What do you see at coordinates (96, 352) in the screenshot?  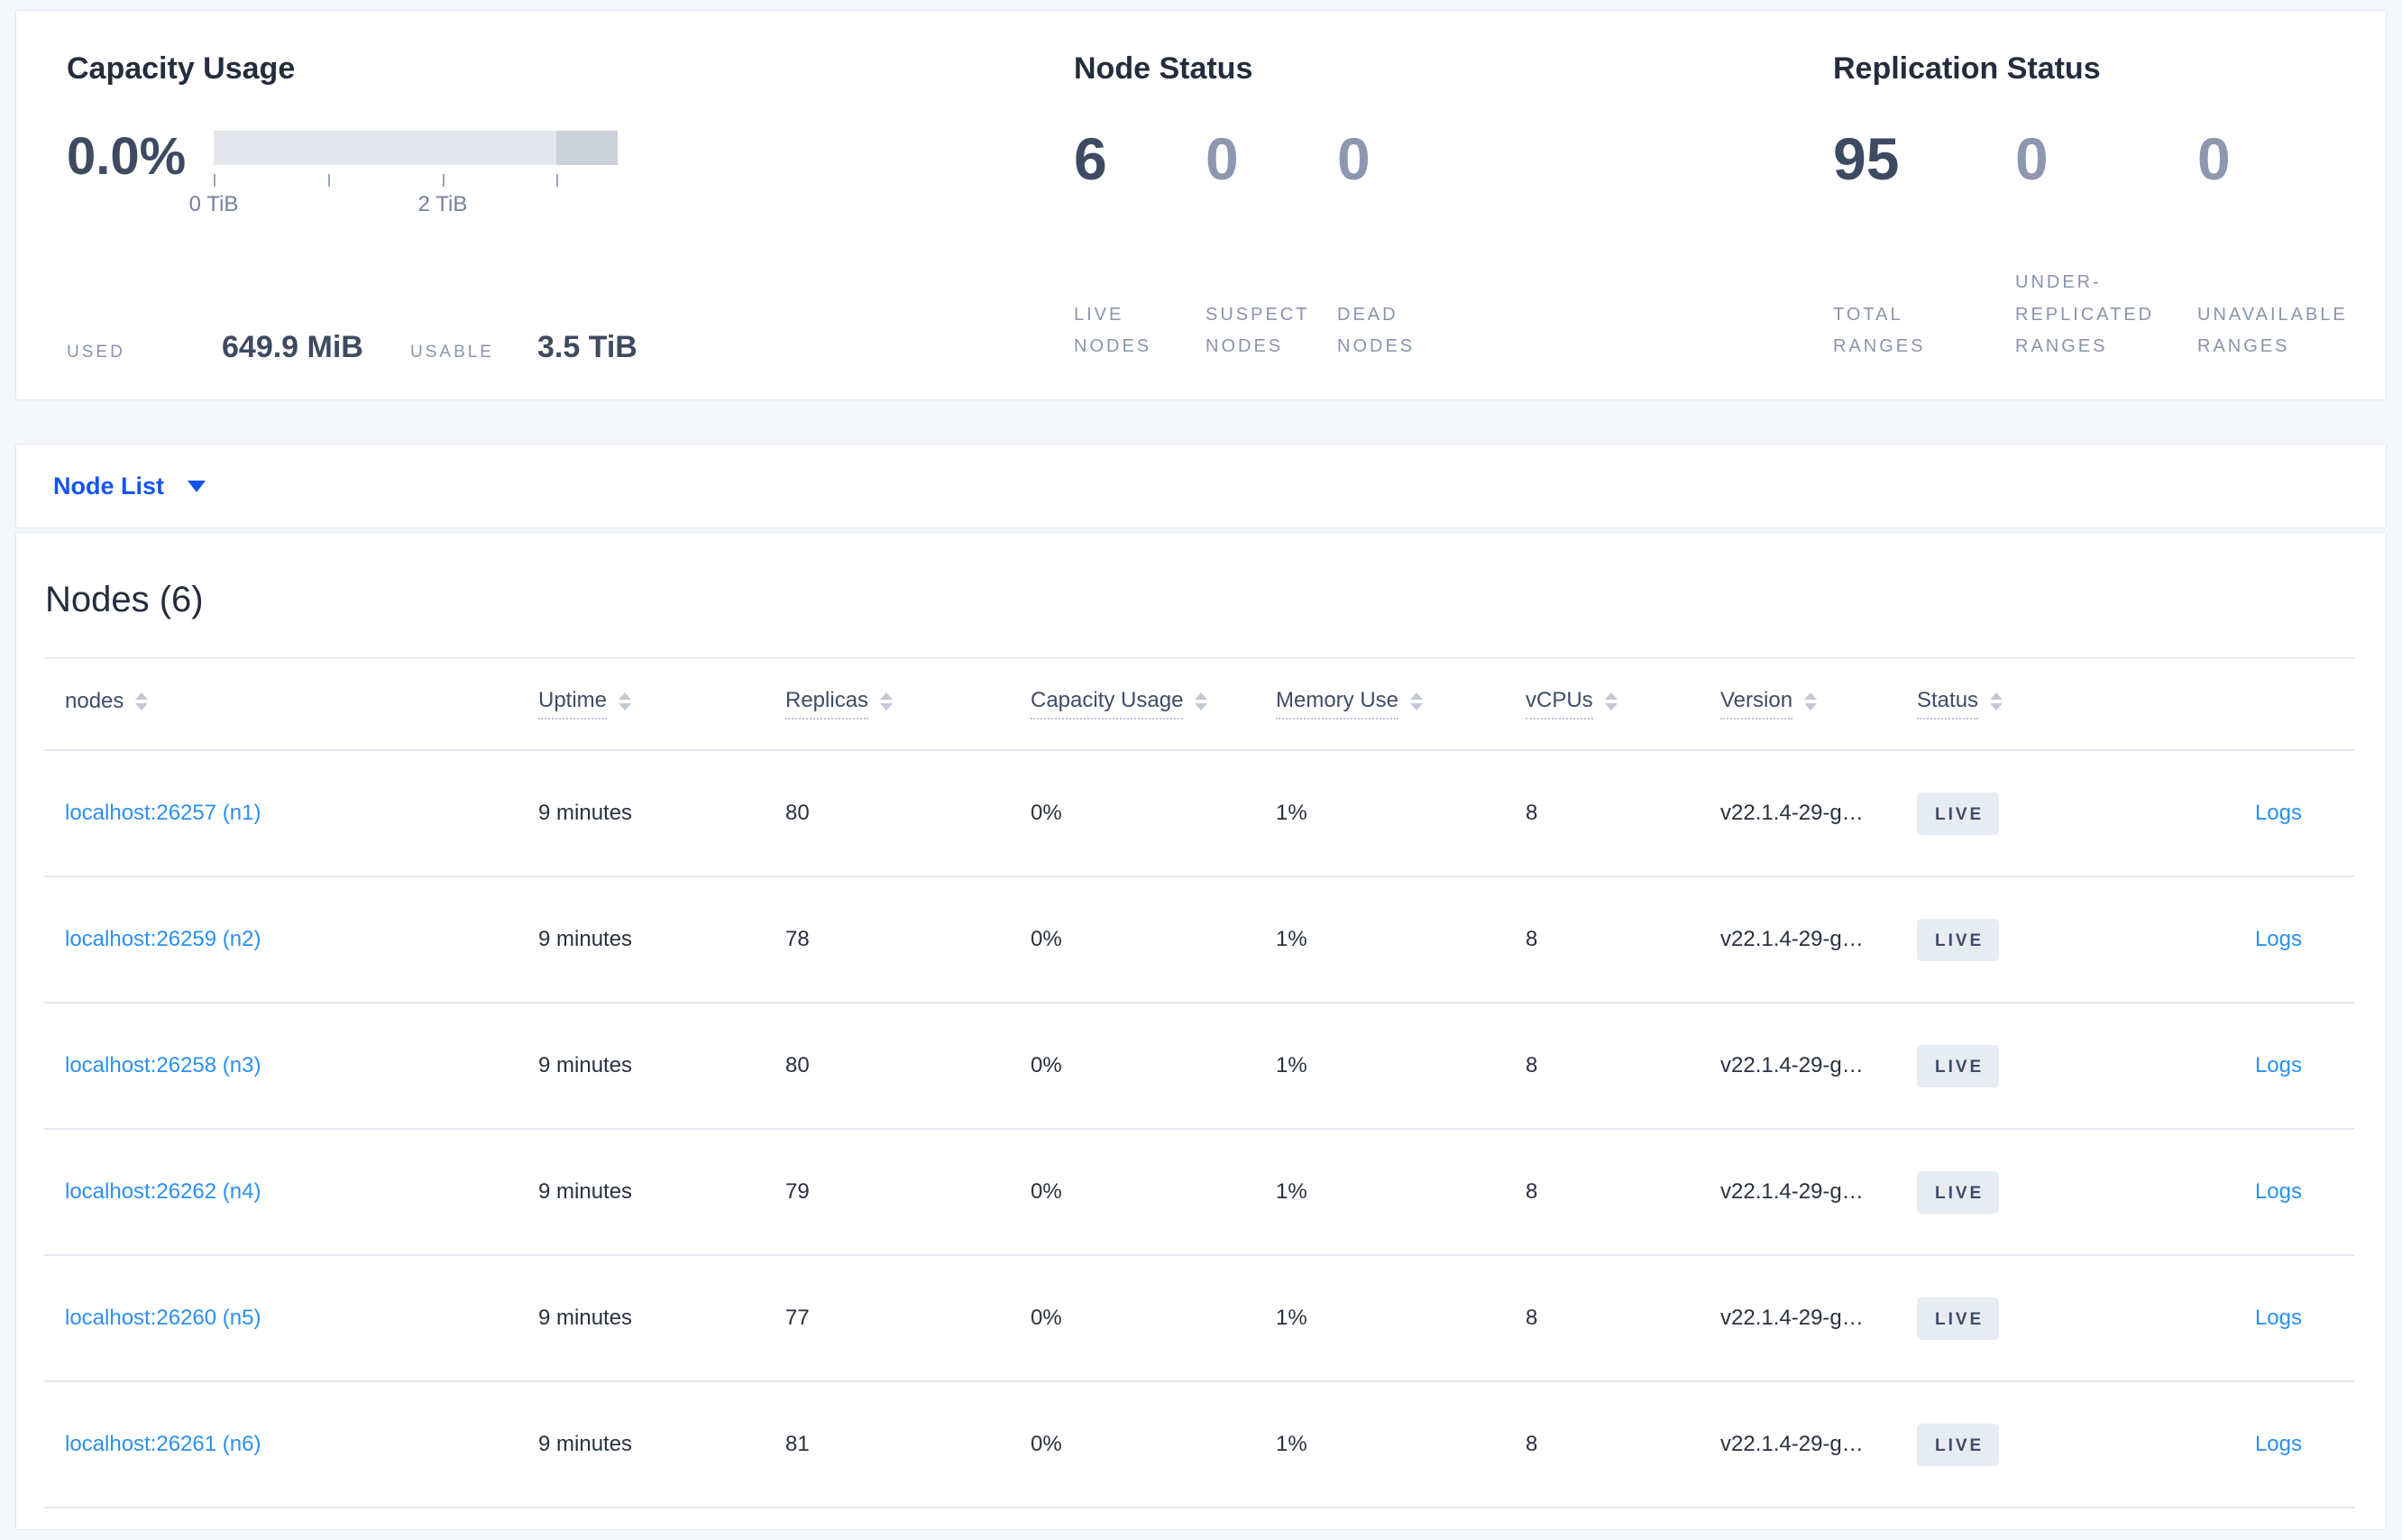 I see `used-label: USED` at bounding box center [96, 352].